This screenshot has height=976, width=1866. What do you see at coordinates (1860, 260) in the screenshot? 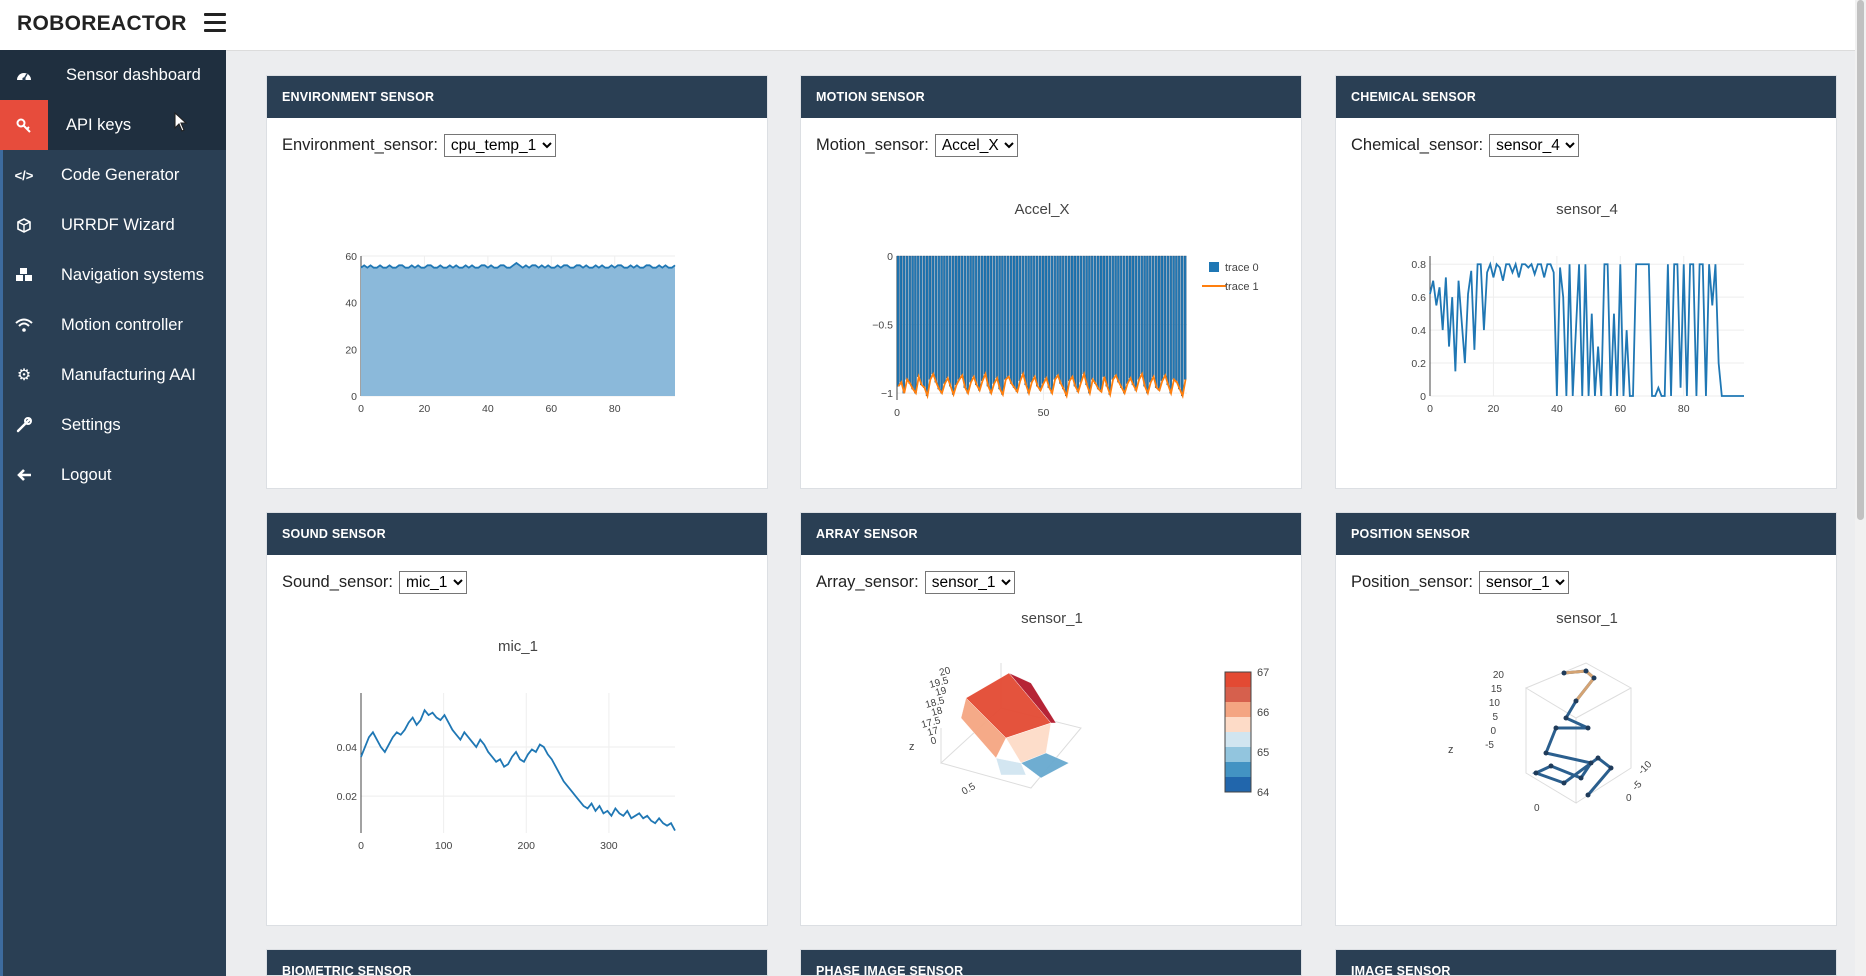
I see `scrollbar-thumb` at bounding box center [1860, 260].